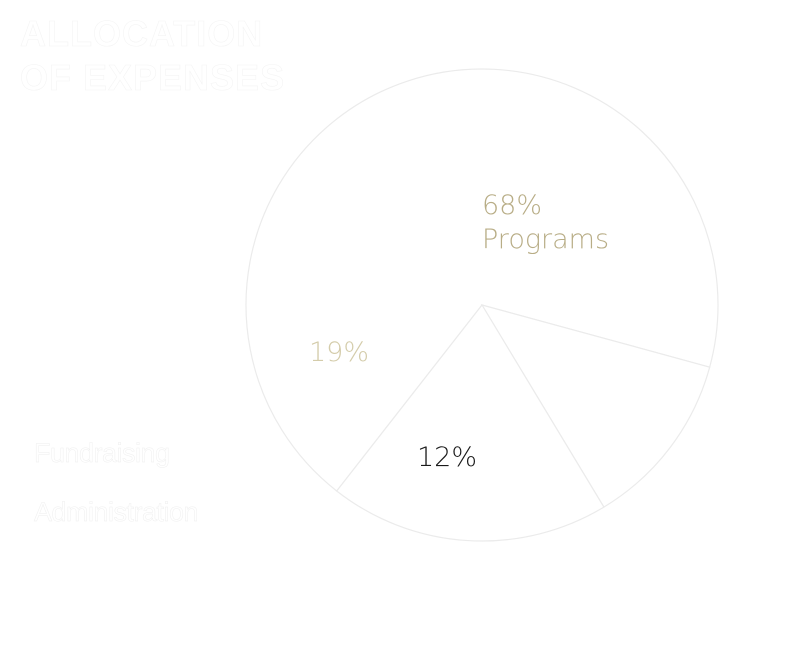 This screenshot has width=791, height=671. What do you see at coordinates (545, 239) in the screenshot?
I see `slice-category-programs: Programs` at bounding box center [545, 239].